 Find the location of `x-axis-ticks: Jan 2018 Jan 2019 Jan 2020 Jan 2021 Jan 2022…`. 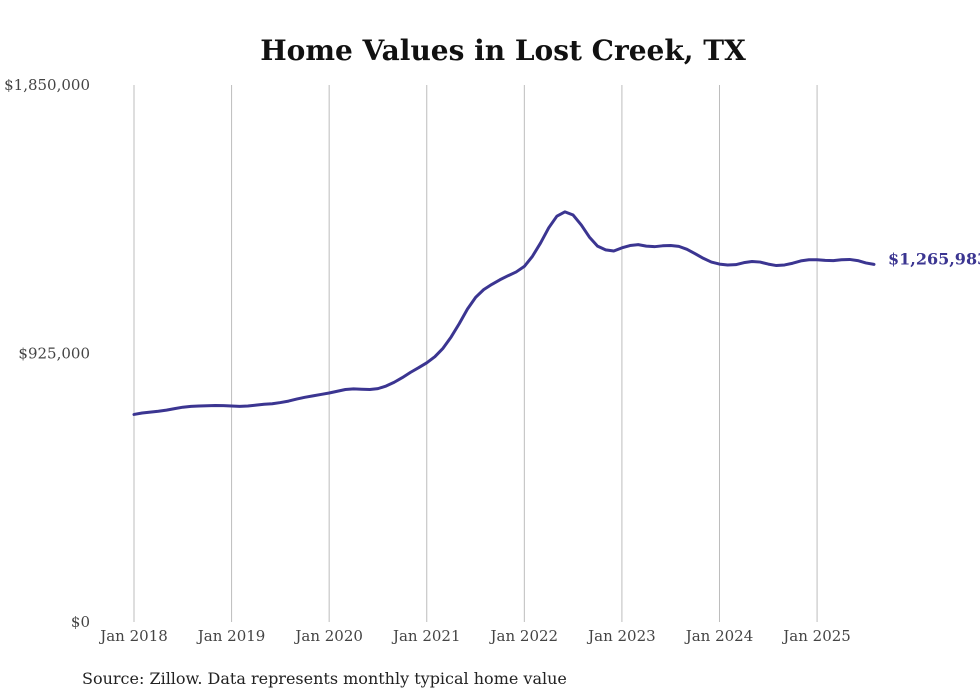

x-axis-ticks: Jan 2018 Jan 2019 Jan 2020 Jan 2021 Jan 2022… is located at coordinates (474, 636).